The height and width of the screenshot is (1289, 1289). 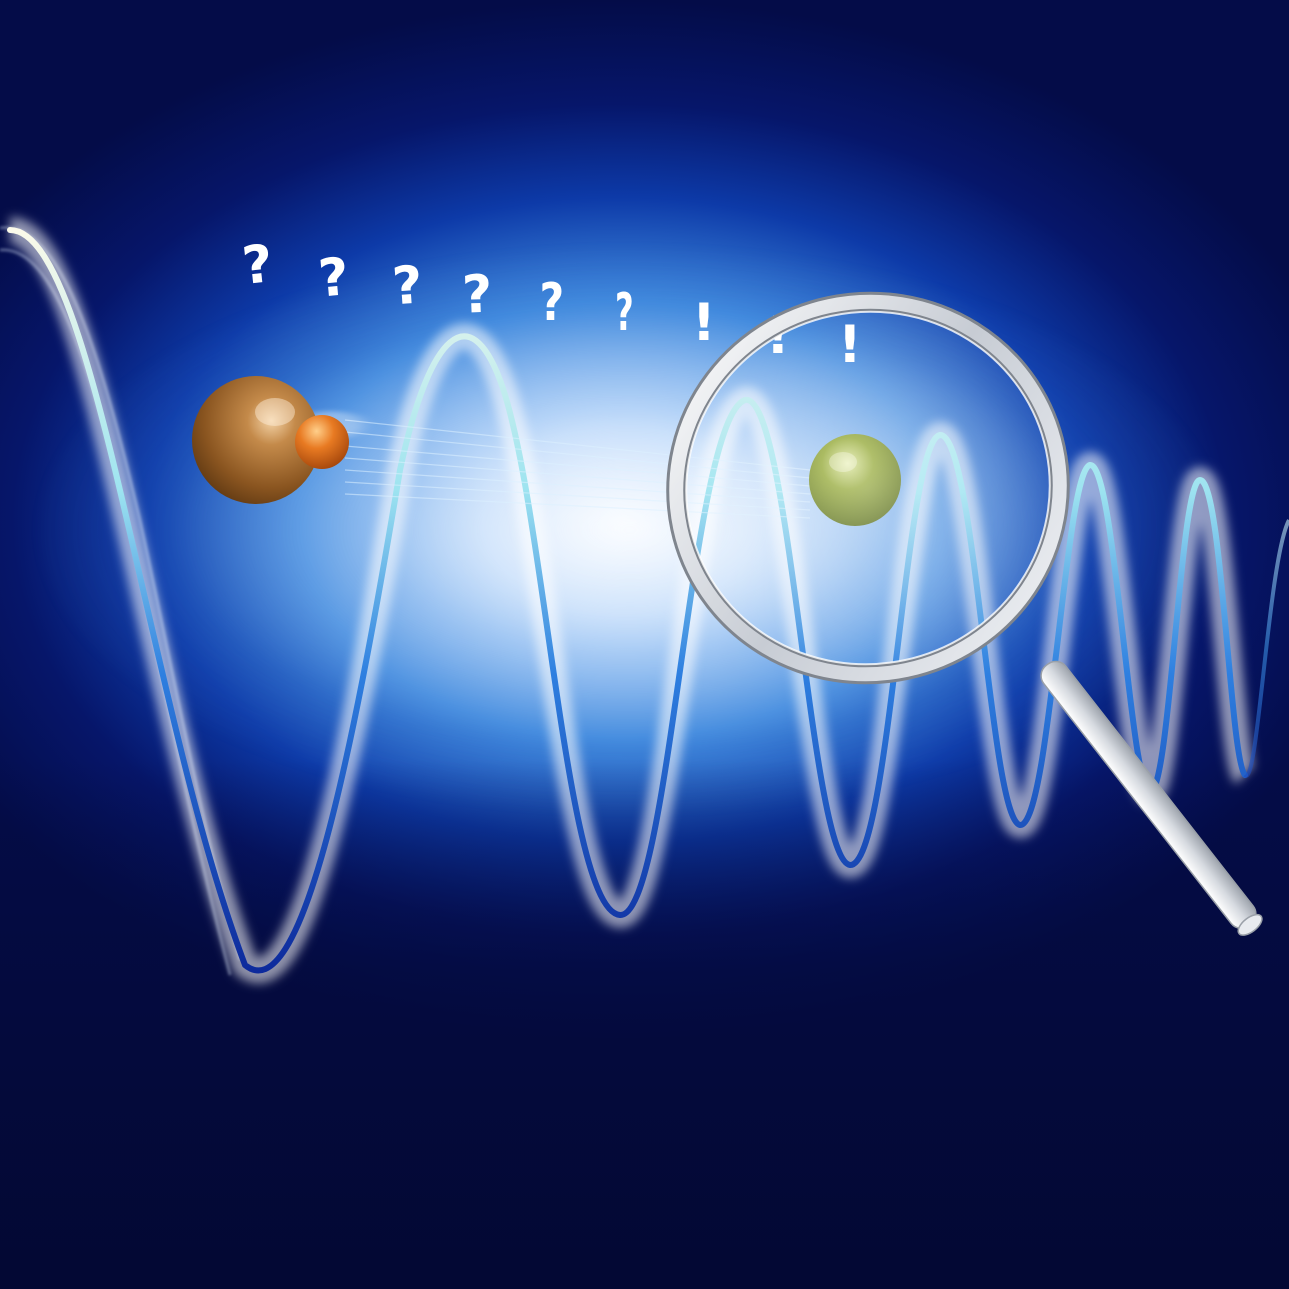 I want to click on question-mark-4: ?, so click(x=477, y=295).